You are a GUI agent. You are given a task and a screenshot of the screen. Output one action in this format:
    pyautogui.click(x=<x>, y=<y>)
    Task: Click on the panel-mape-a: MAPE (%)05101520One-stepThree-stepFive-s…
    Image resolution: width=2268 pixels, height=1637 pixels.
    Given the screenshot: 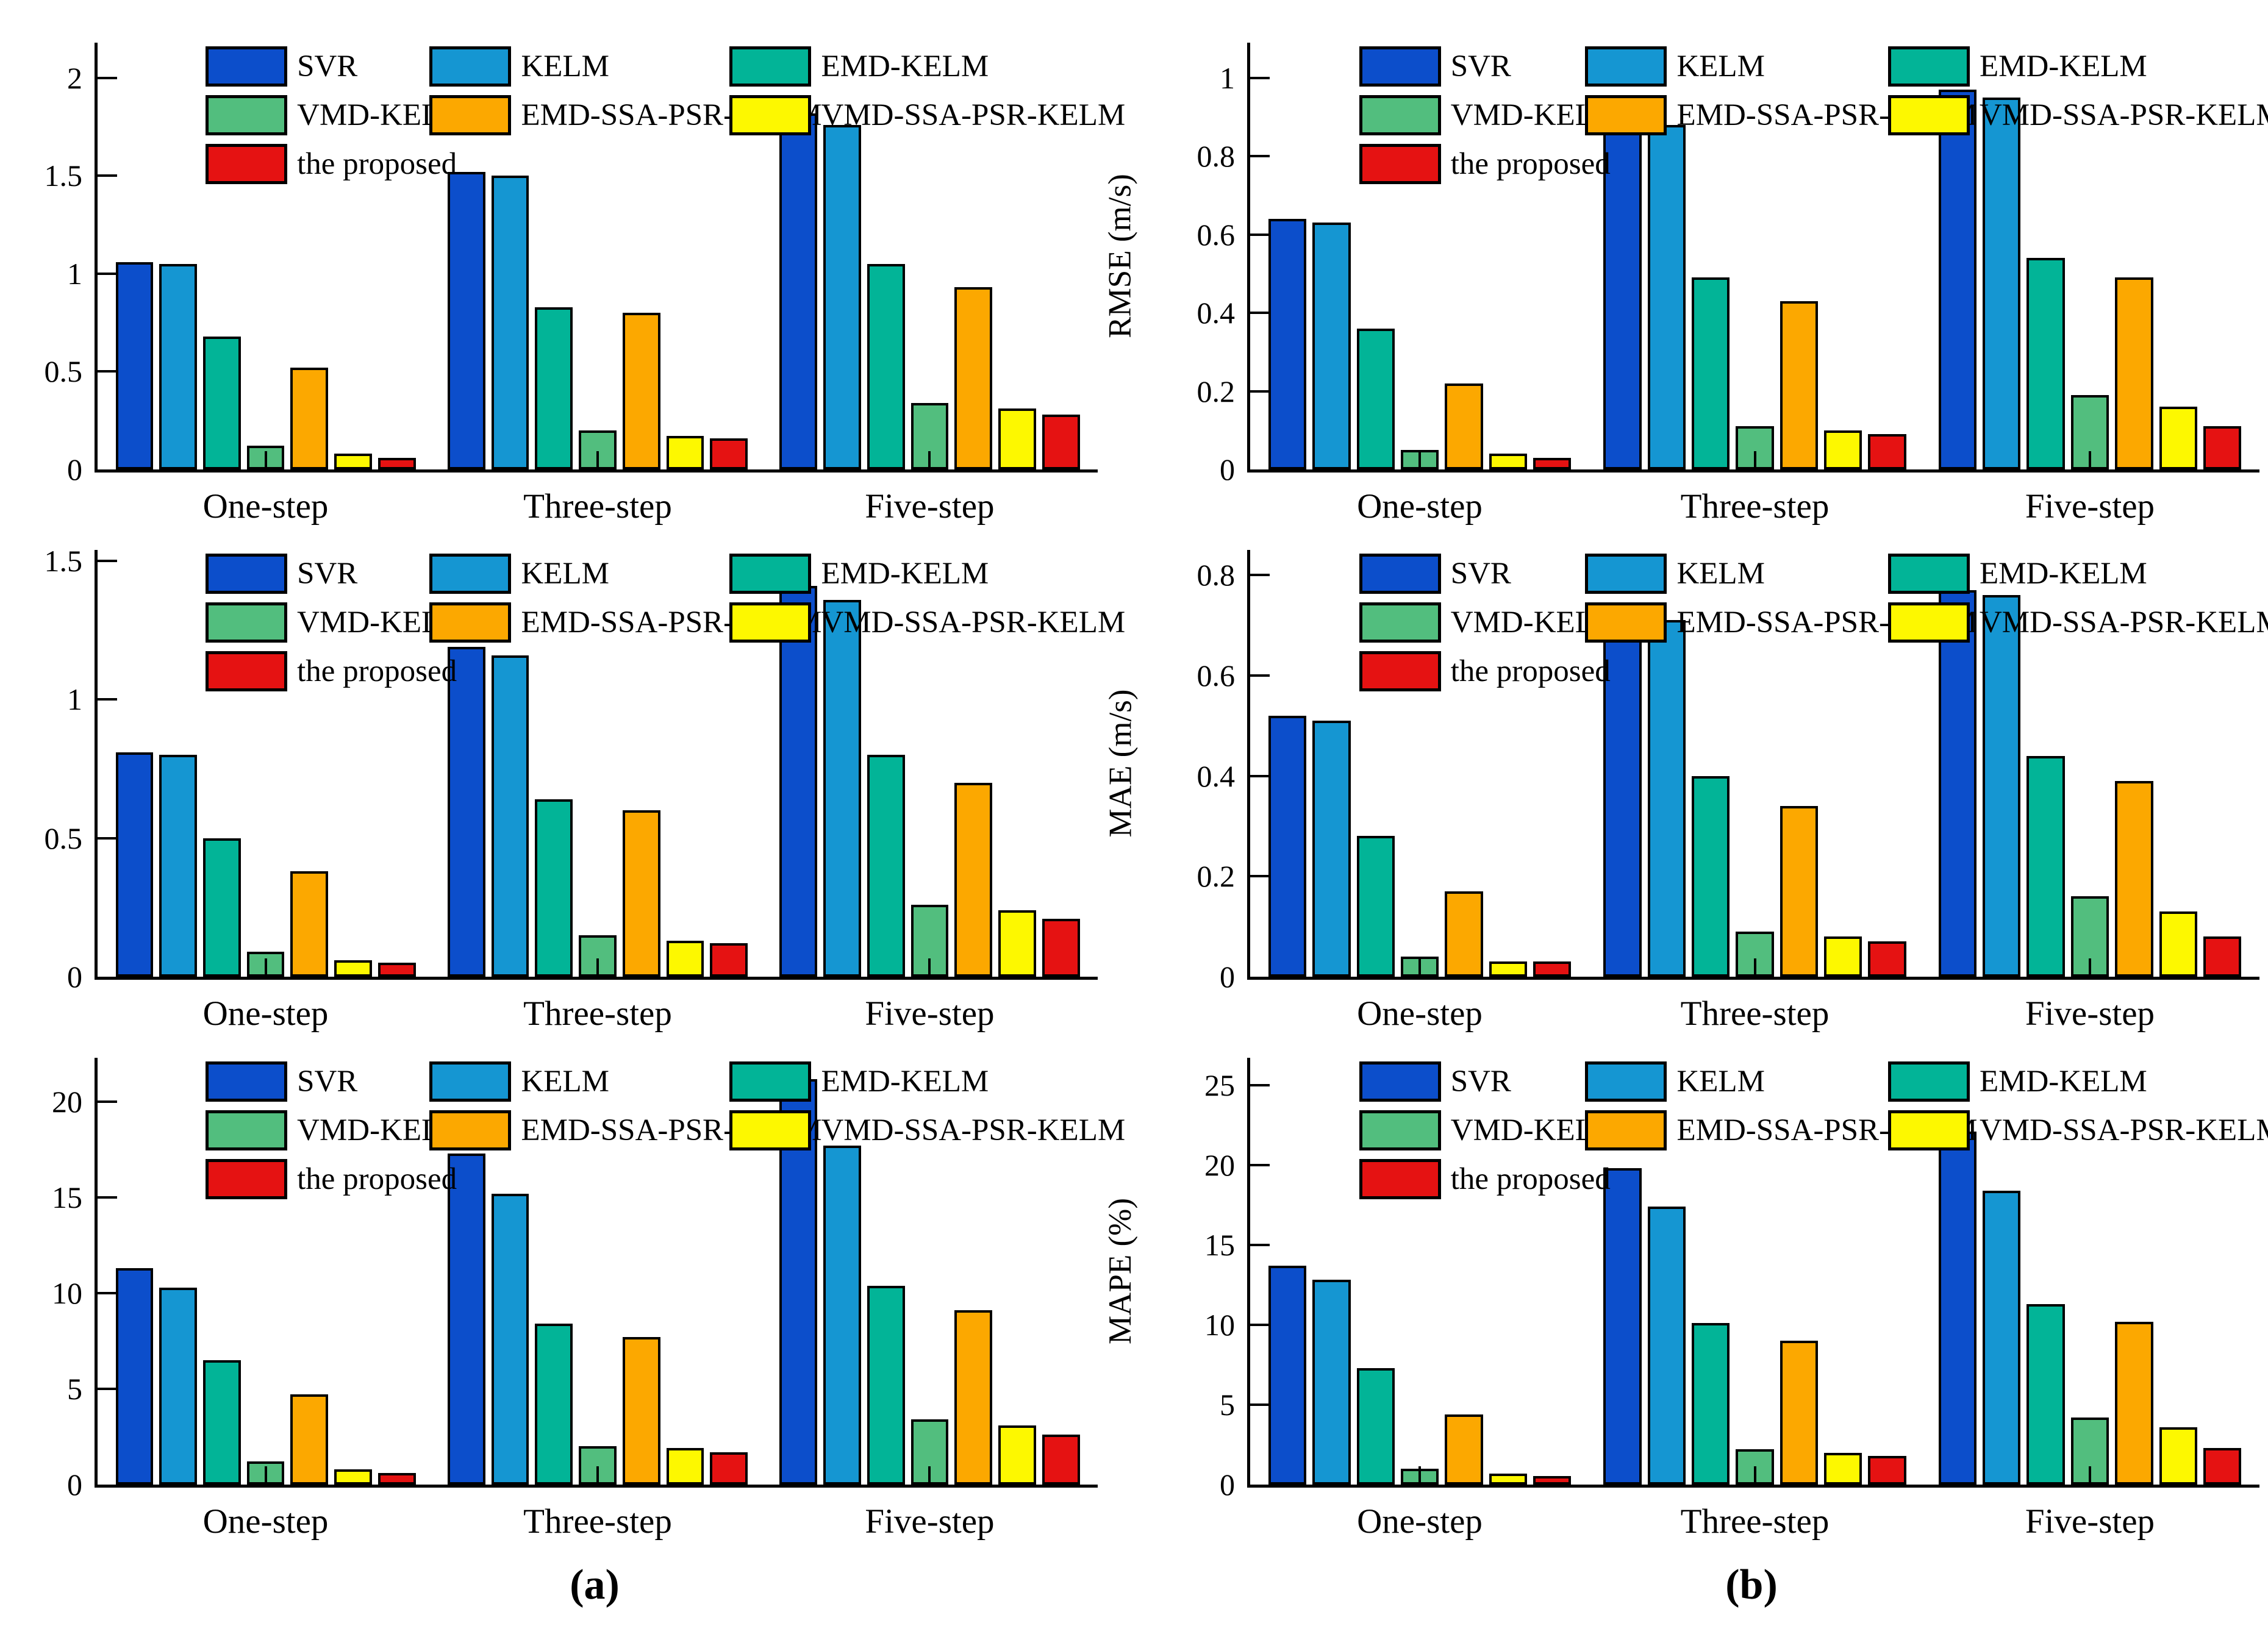 What is the action you would take?
    pyautogui.click(x=588, y=1299)
    